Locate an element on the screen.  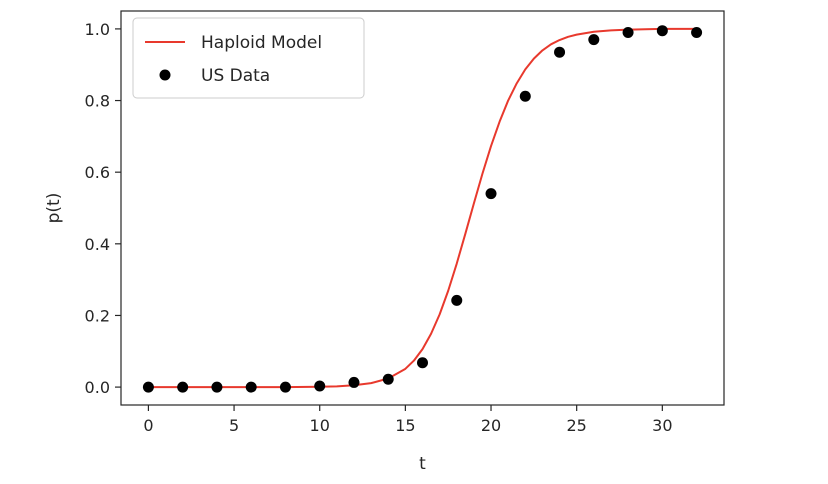
legend-label: Haploid Model is located at coordinates (261, 43).